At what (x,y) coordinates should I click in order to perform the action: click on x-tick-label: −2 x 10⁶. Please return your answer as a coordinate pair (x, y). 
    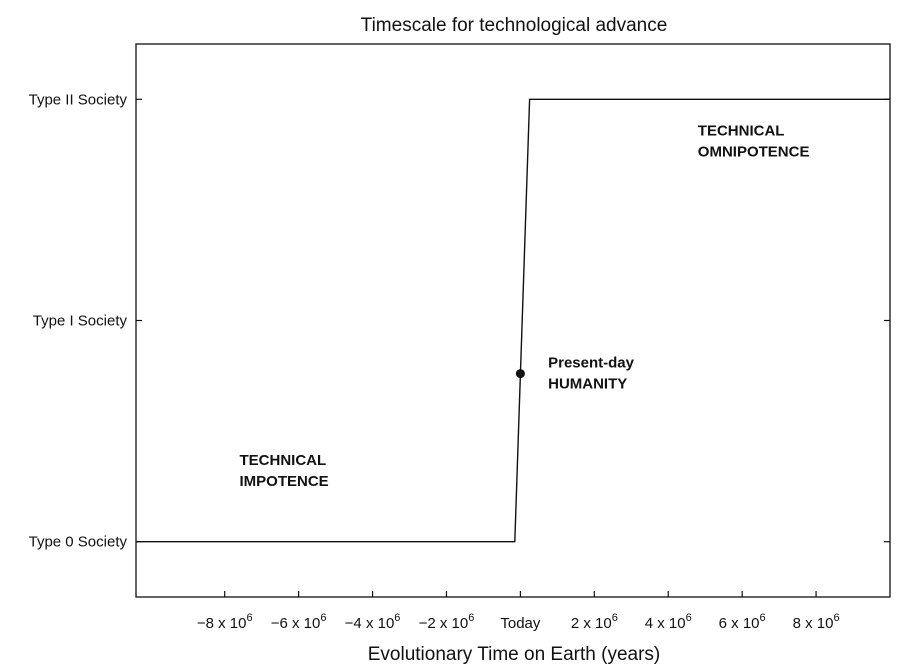
    Looking at the image, I should click on (447, 622).